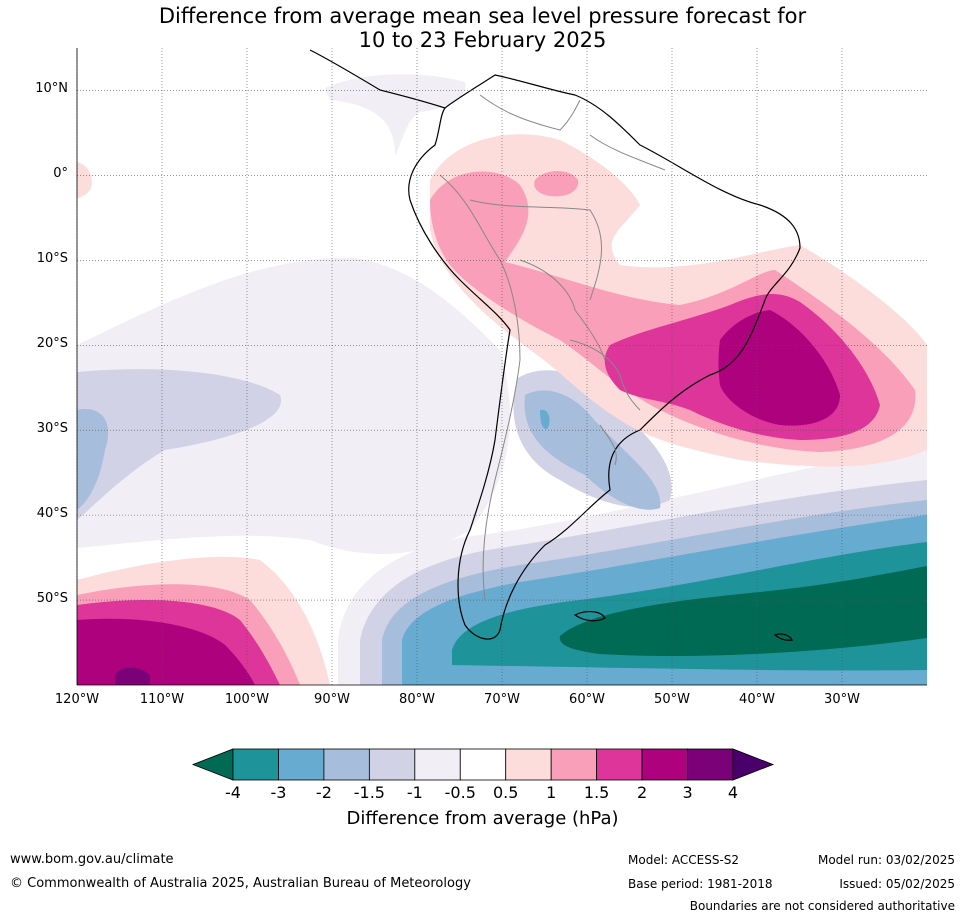 This screenshot has height=919, width=965. Describe the element at coordinates (233, 792) in the screenshot. I see `colorbar-tick-label: -4` at that location.